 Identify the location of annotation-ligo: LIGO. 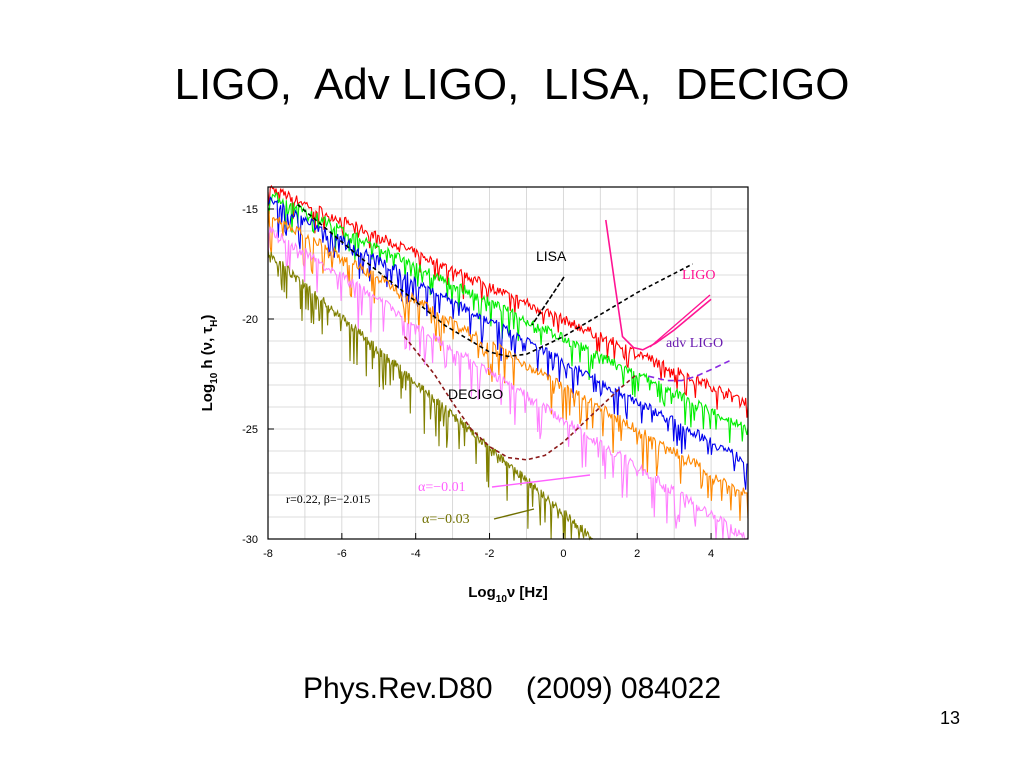
(682, 308).